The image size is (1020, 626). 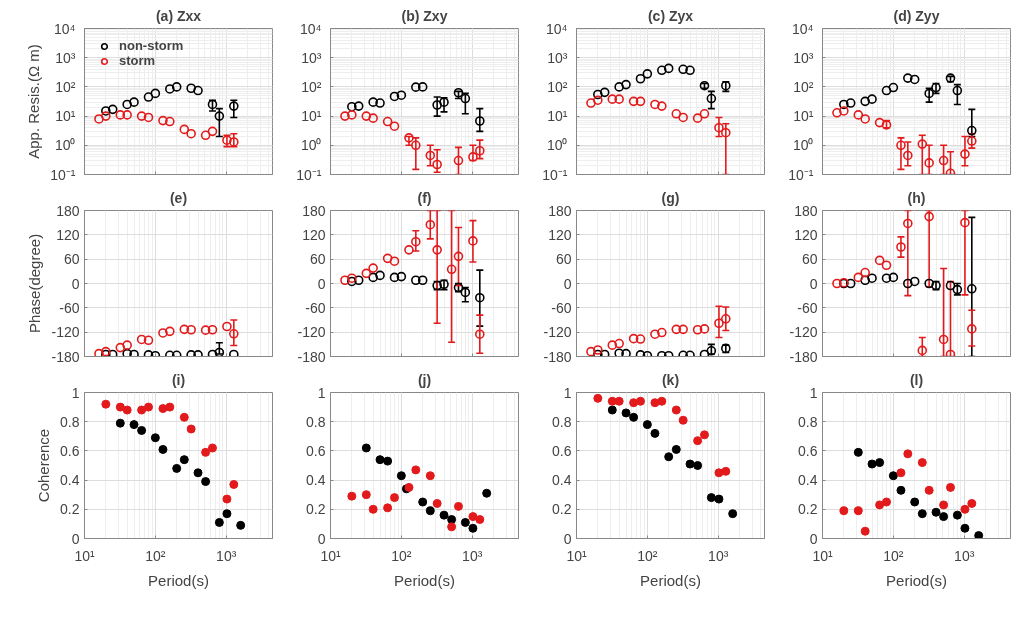 What do you see at coordinates (151, 45) in the screenshot?
I see `legend-label: non-storm` at bounding box center [151, 45].